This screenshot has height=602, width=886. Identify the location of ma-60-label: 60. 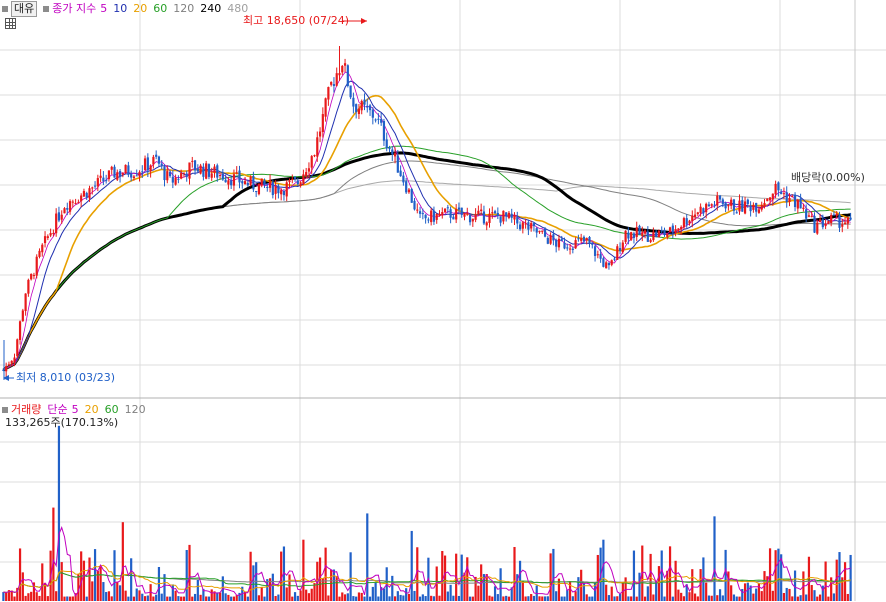
(160, 8).